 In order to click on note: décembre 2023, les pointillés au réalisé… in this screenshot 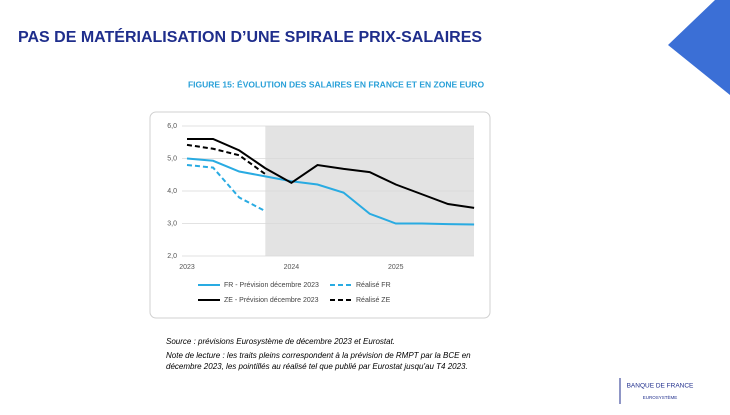, I will do `click(317, 366)`.